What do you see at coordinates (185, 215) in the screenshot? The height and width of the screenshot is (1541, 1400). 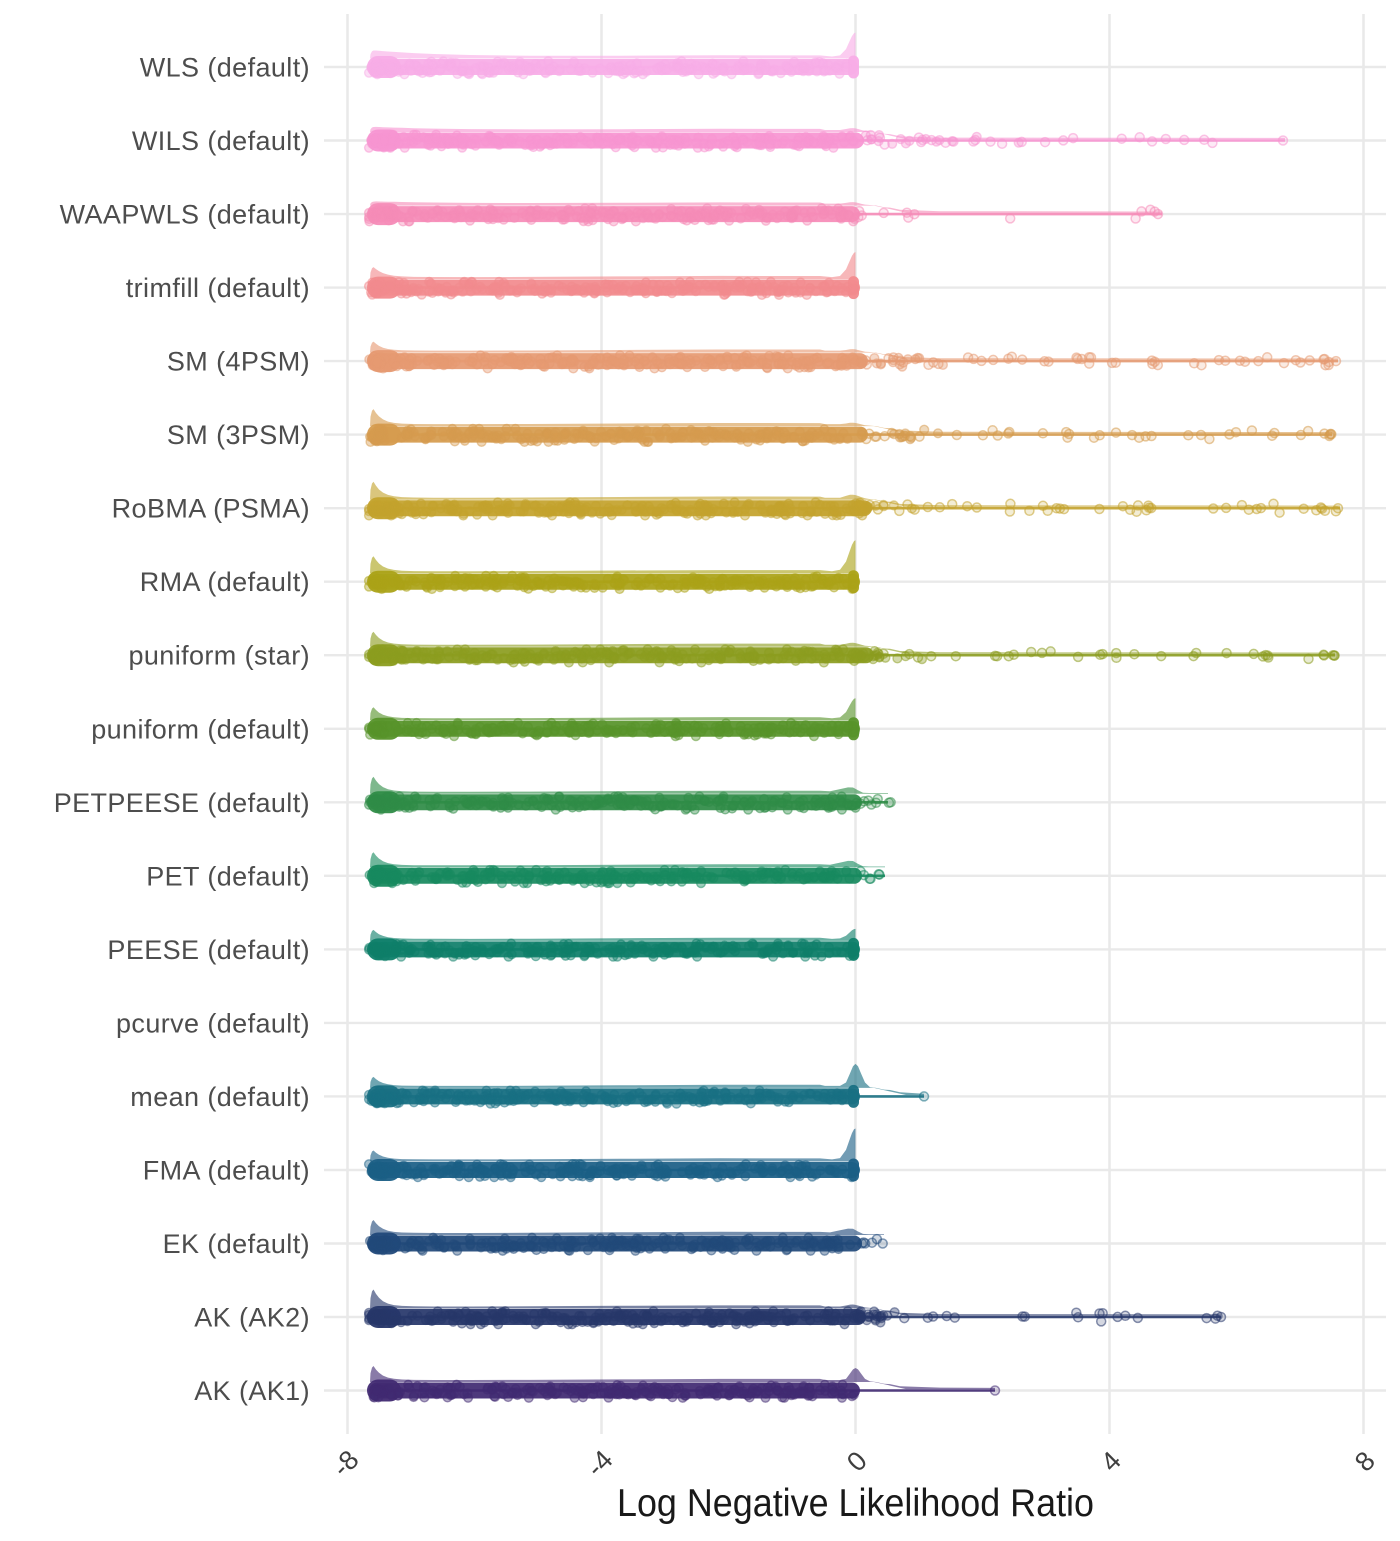 I see `svg-text: WAAPWLS (default)` at bounding box center [185, 215].